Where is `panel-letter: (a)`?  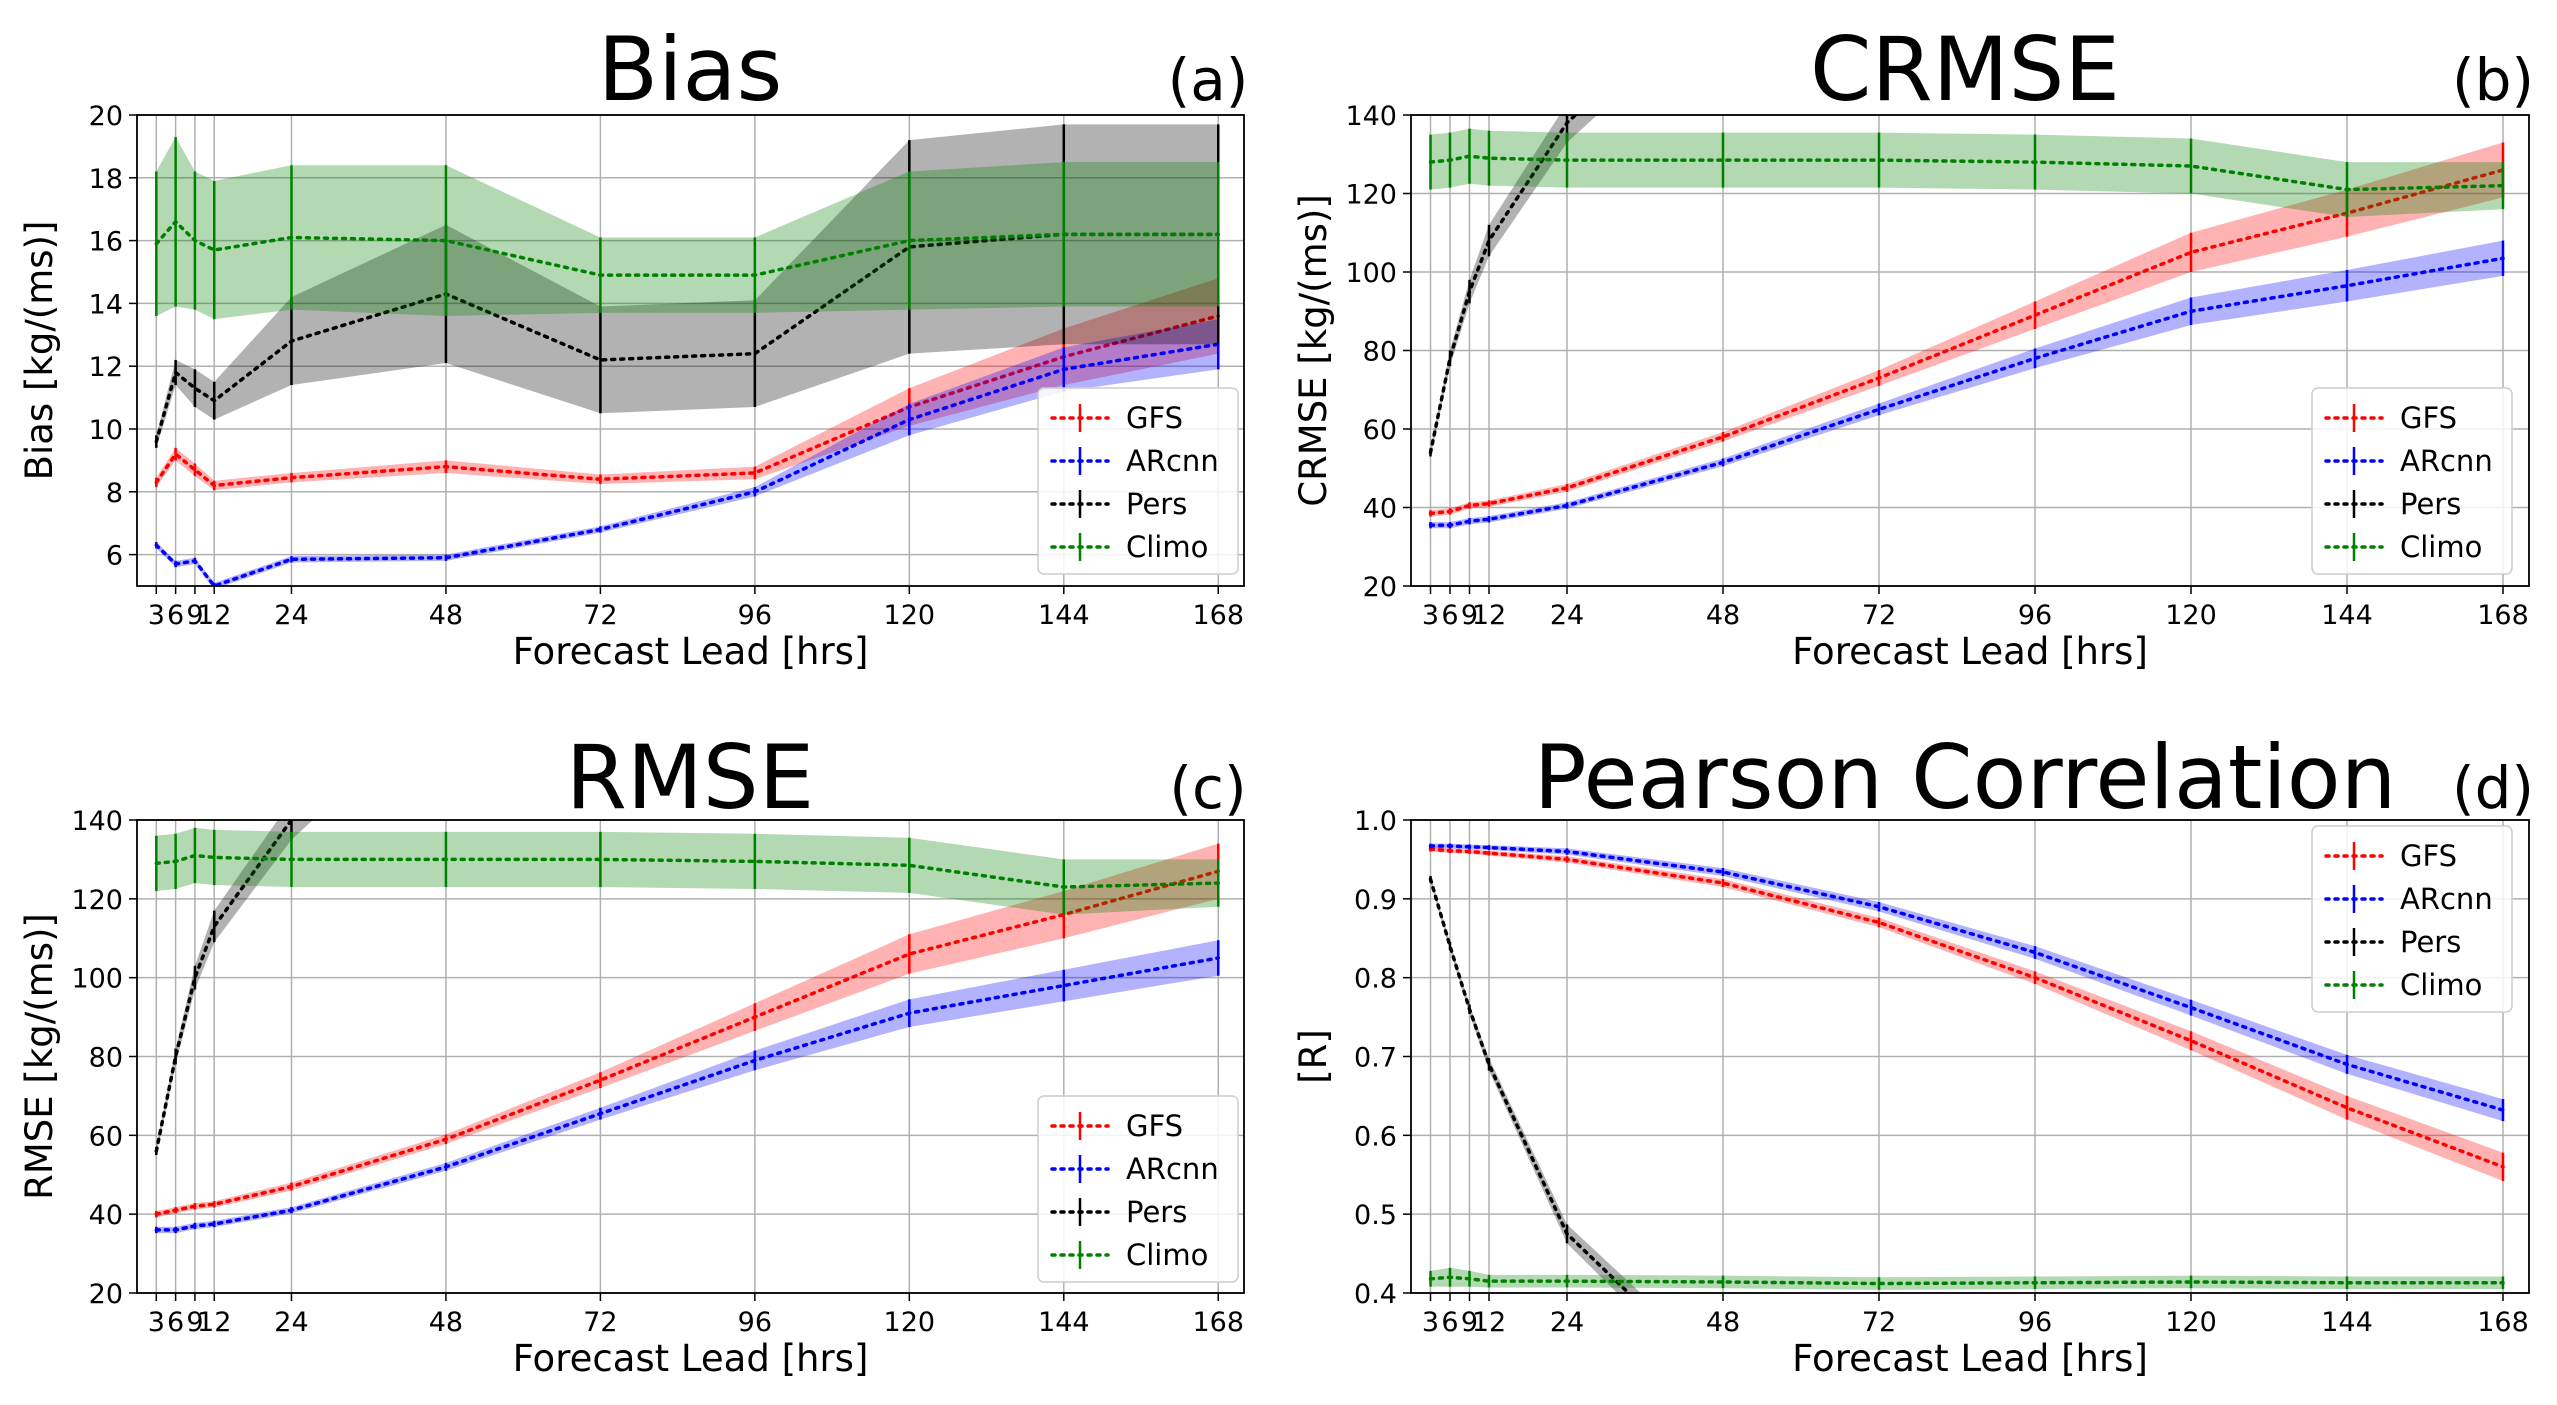
panel-letter: (a) is located at coordinates (1208, 80).